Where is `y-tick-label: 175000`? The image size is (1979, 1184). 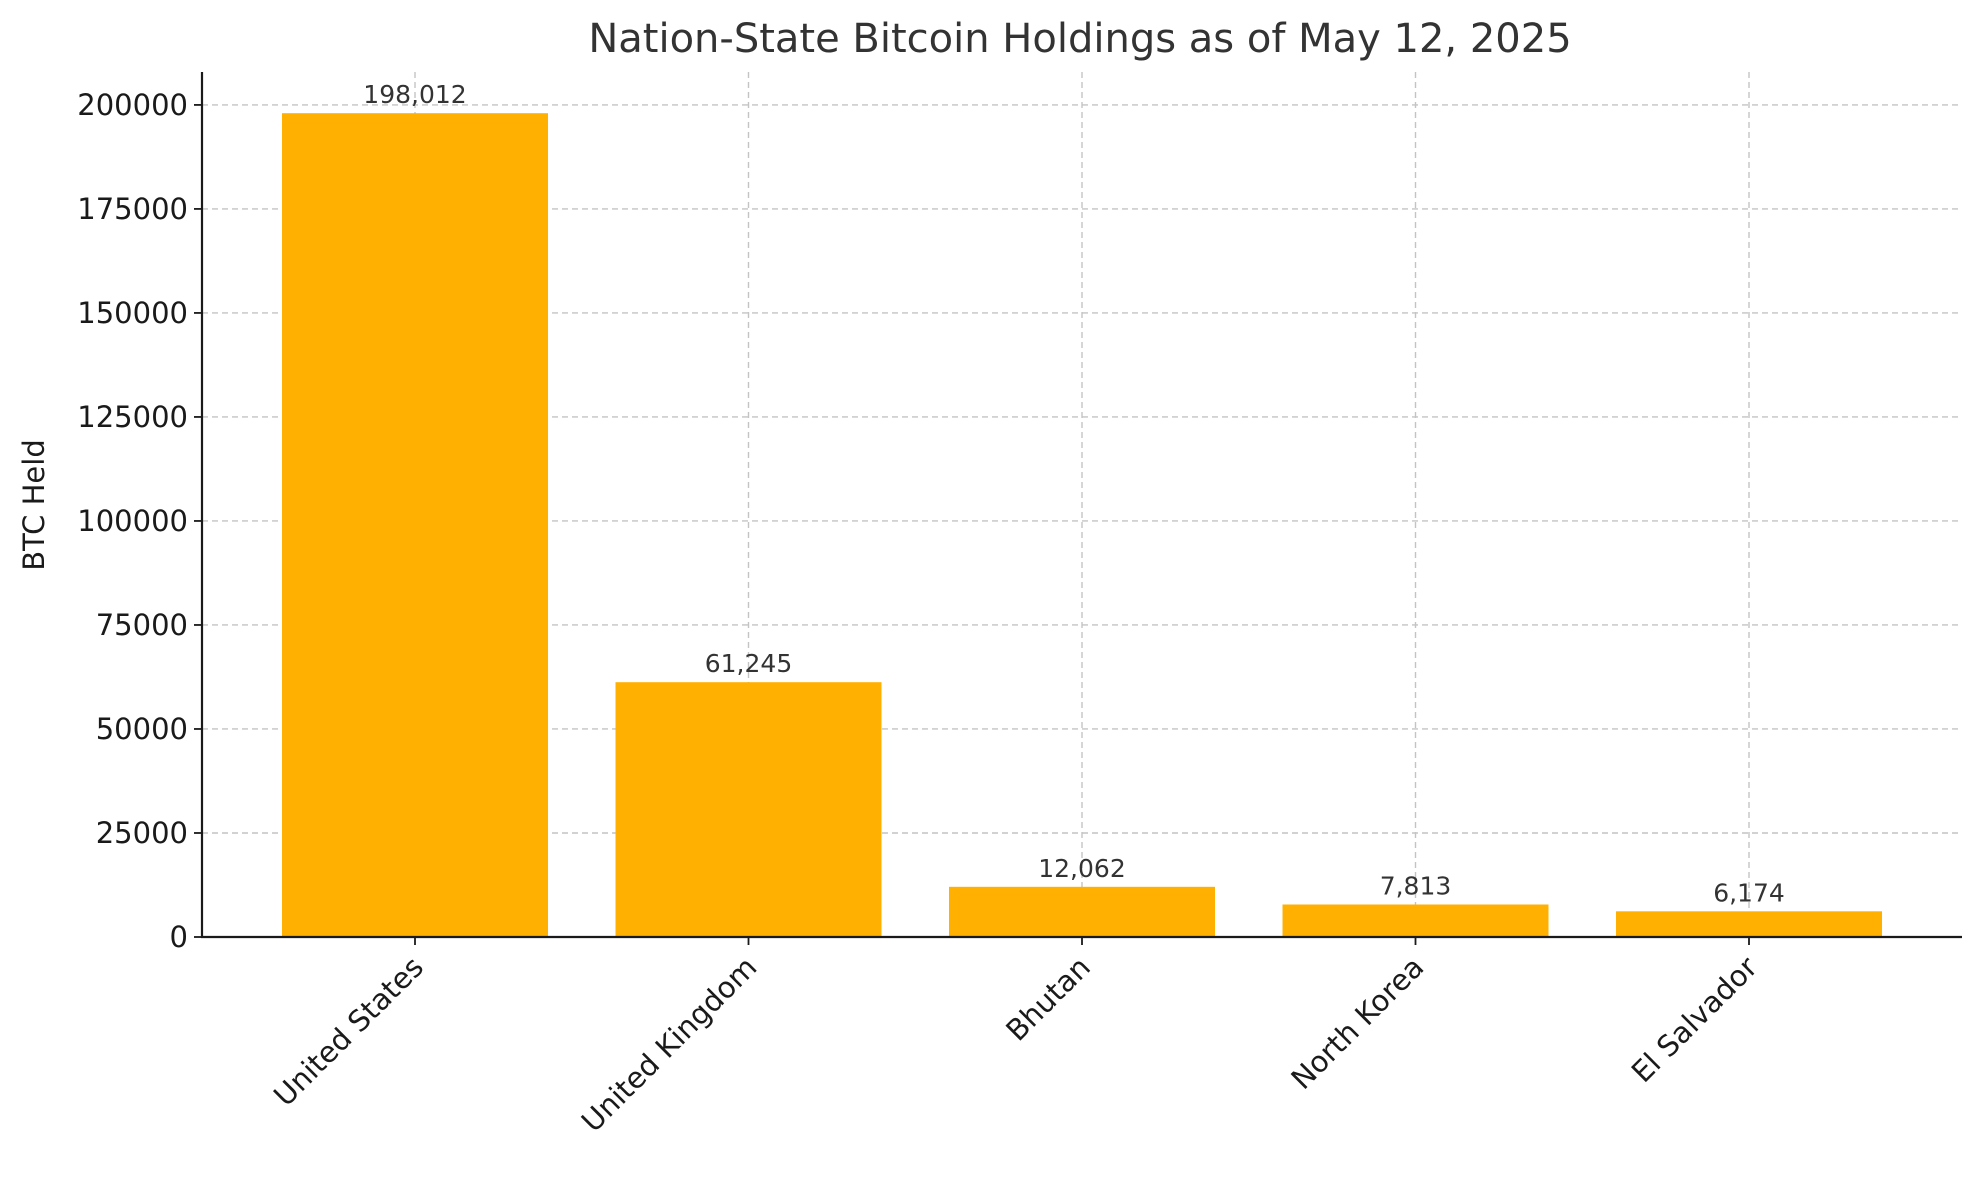
y-tick-label: 175000 is located at coordinates (132, 209).